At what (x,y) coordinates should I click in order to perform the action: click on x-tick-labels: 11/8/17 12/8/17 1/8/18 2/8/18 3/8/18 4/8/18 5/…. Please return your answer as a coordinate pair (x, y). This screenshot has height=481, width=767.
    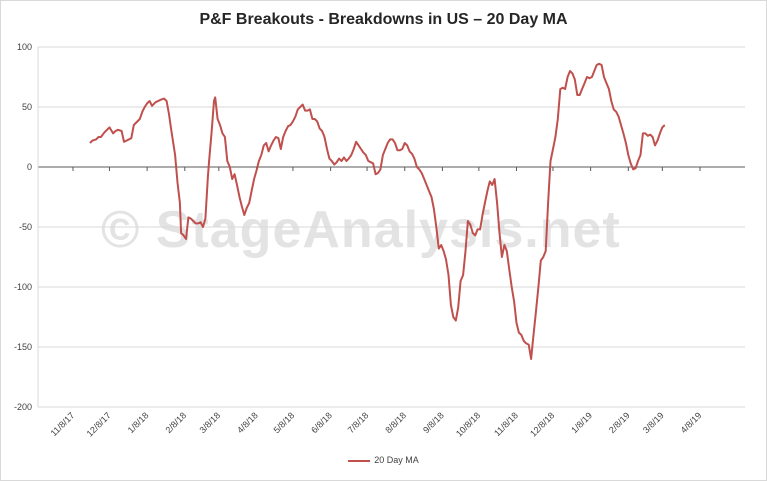
    Looking at the image, I should click on (376, 424).